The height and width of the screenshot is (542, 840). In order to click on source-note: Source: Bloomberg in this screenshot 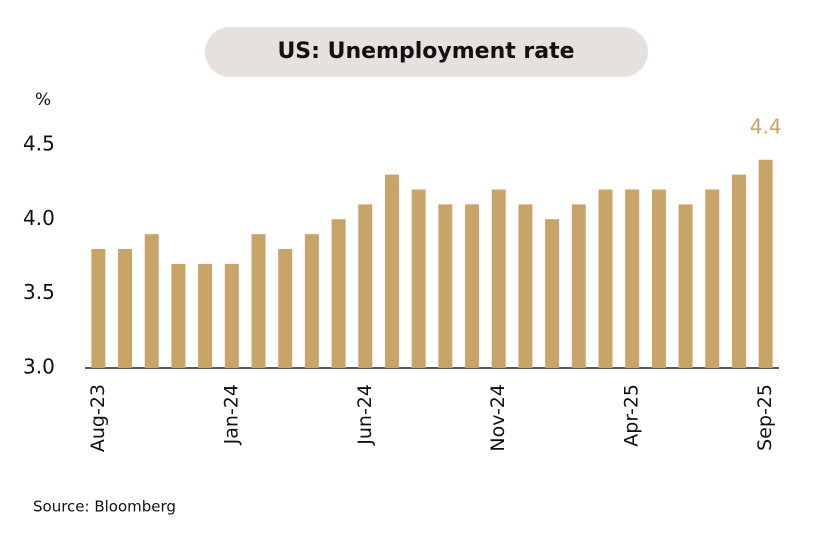, I will do `click(104, 507)`.